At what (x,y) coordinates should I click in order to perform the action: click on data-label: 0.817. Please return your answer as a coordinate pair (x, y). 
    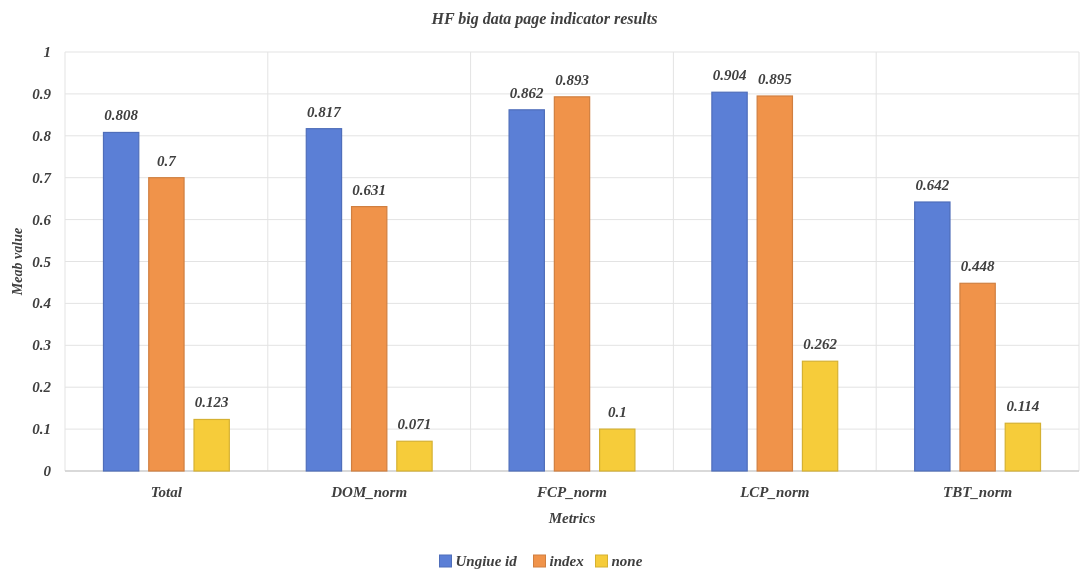
    Looking at the image, I should click on (324, 111).